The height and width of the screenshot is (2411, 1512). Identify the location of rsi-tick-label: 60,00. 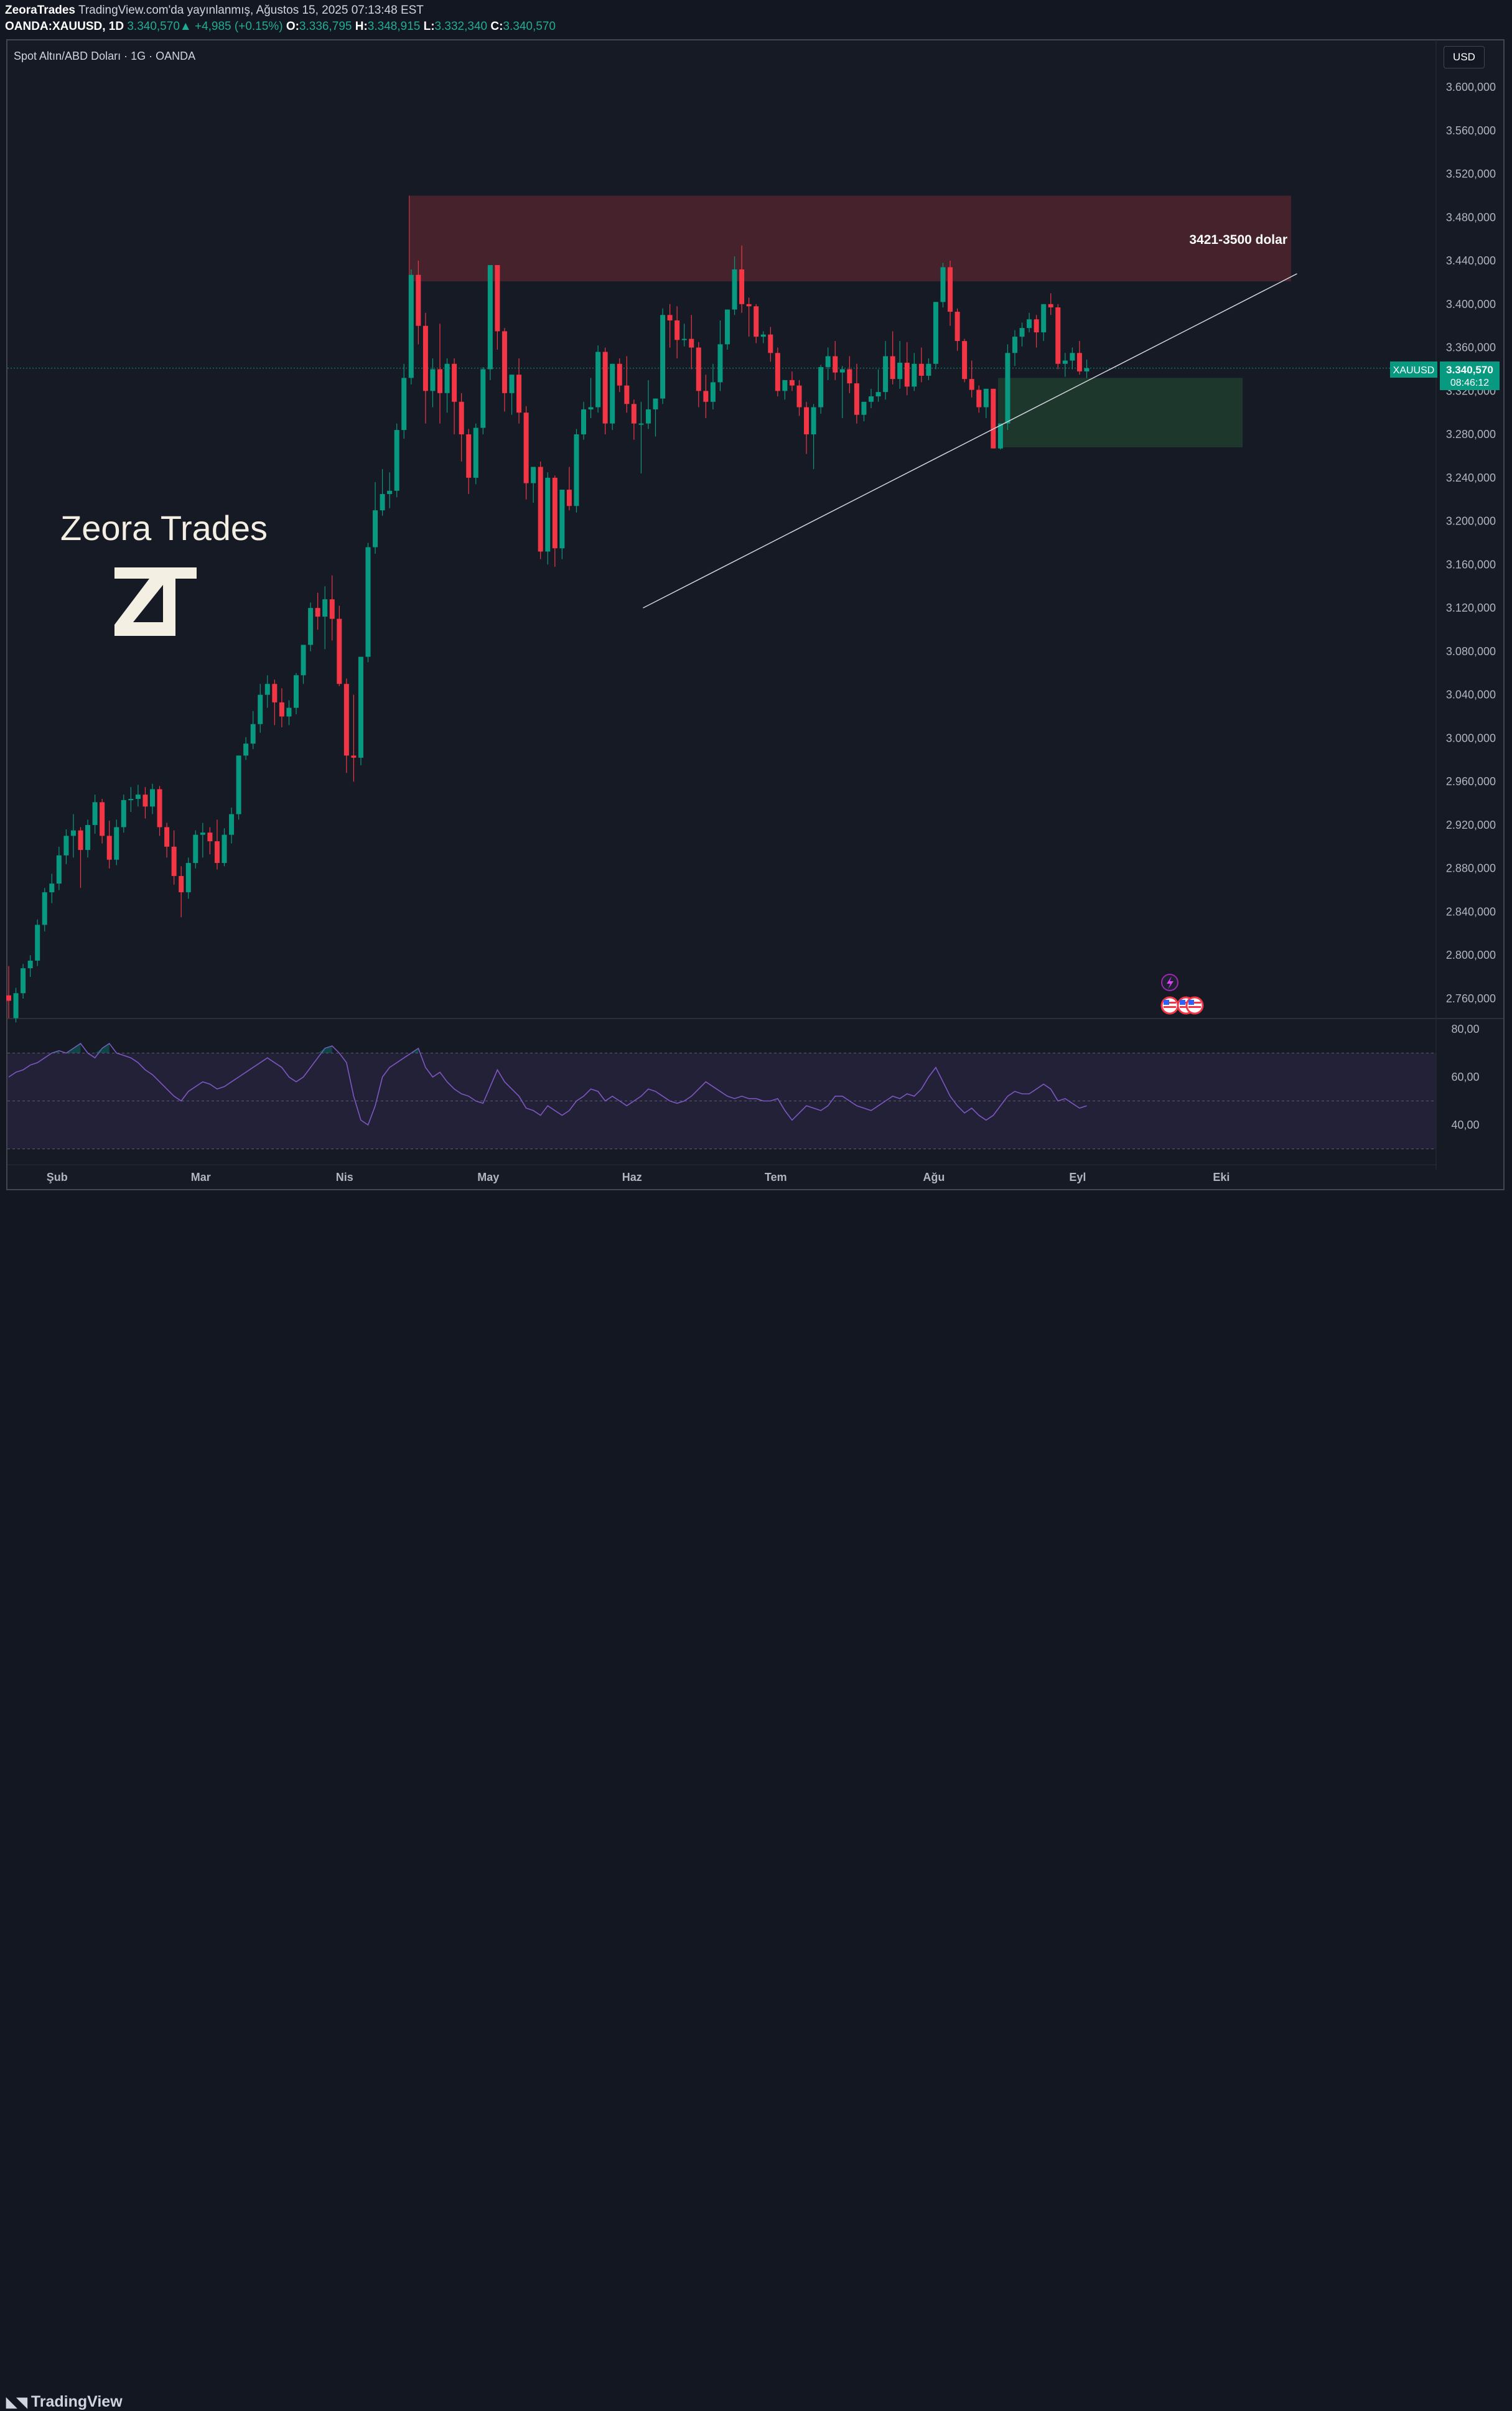
(1465, 1077).